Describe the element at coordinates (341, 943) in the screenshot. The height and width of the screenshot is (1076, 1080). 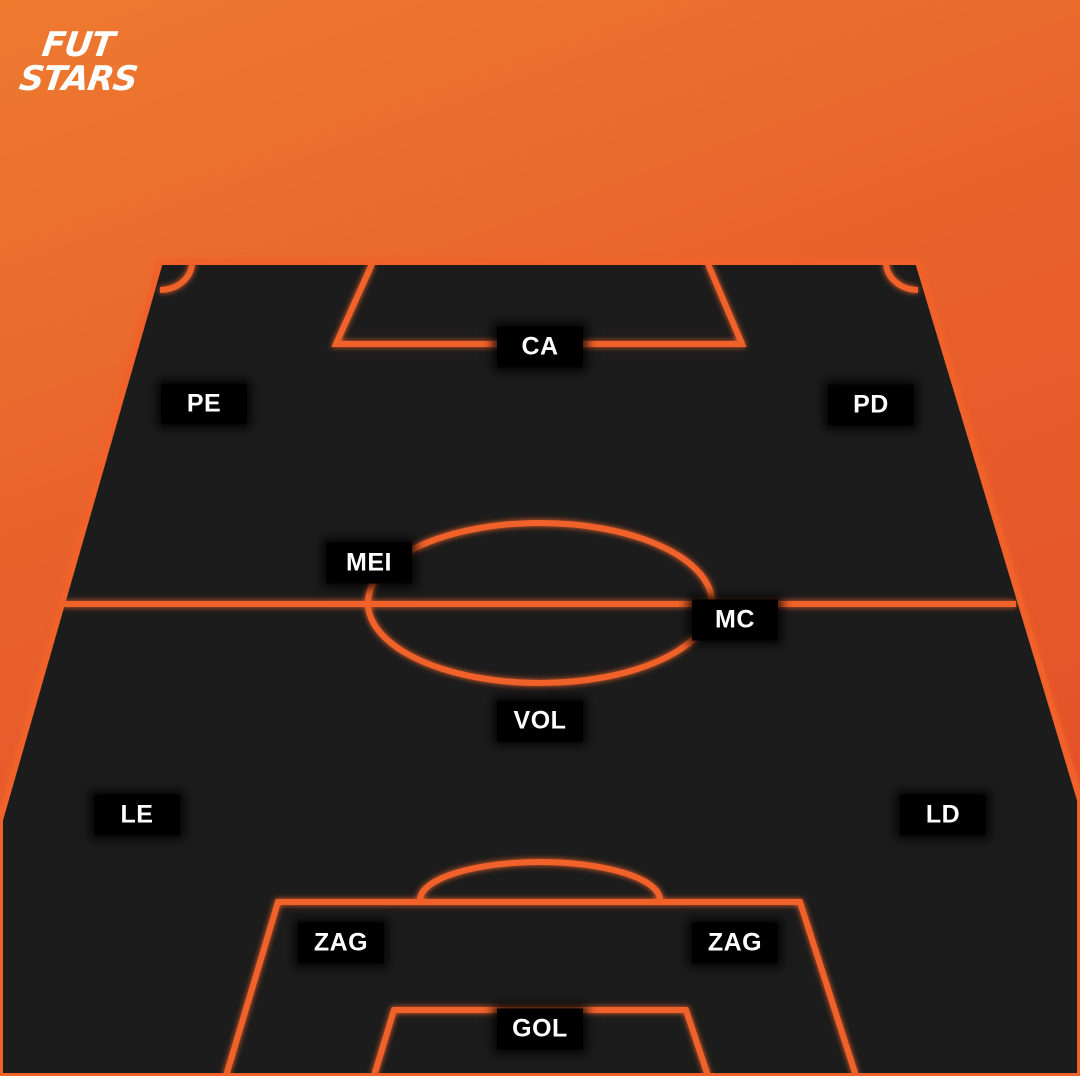
I see `position-zag-left: ZAG` at that location.